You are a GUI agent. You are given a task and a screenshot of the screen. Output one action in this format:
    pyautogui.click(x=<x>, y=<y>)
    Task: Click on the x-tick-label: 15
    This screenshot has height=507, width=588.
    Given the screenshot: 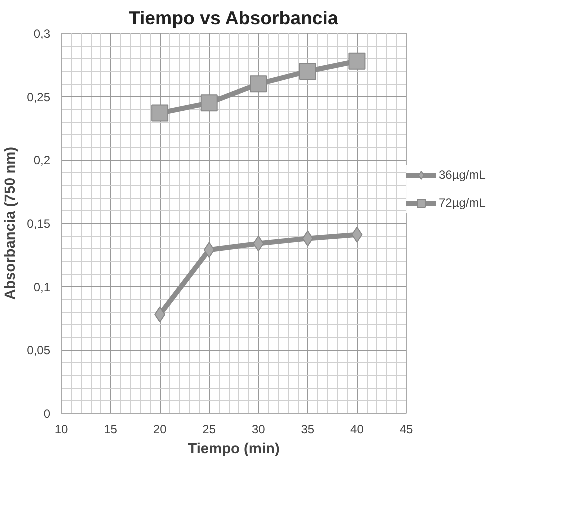 What is the action you would take?
    pyautogui.click(x=111, y=429)
    